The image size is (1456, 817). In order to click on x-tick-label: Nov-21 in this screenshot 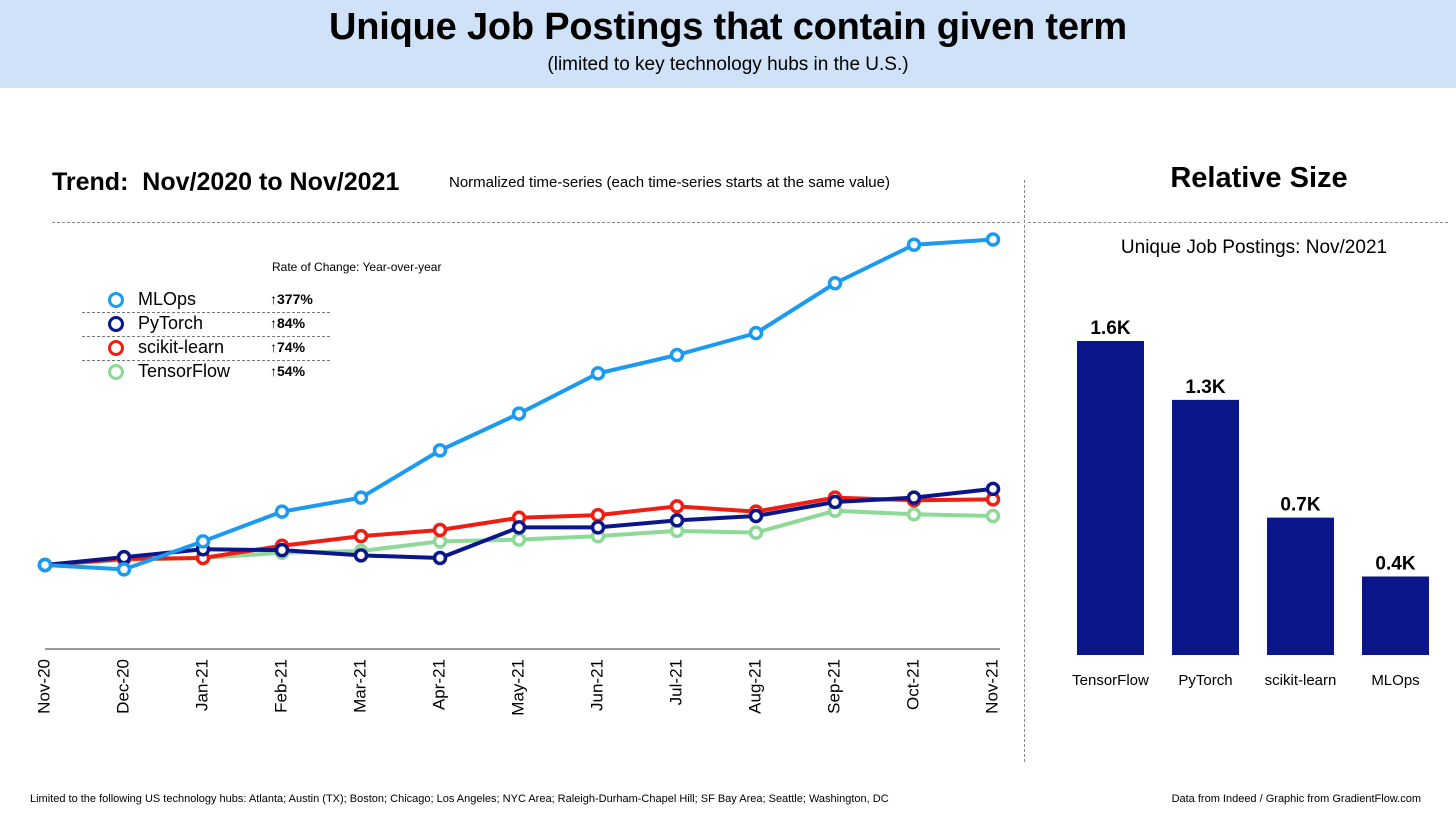, I will do `click(991, 686)`.